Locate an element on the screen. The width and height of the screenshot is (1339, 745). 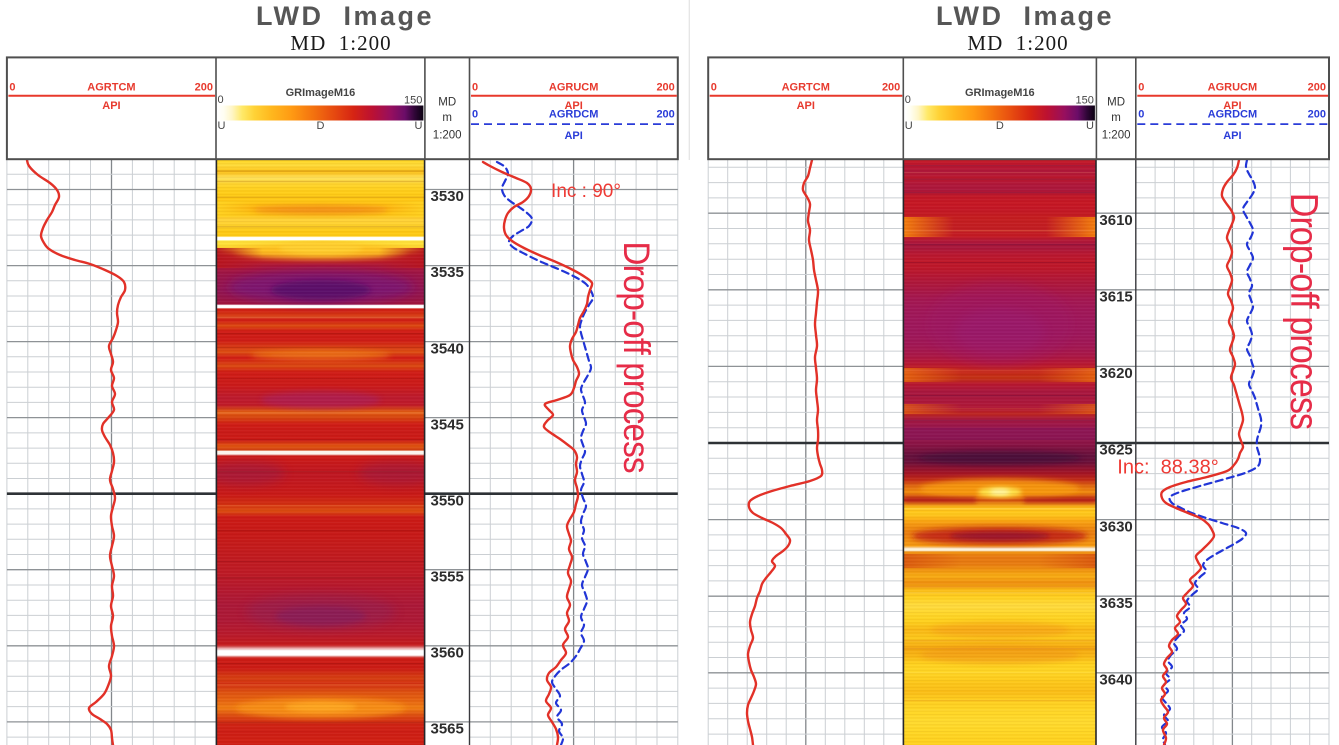
svg-text: 3640 is located at coordinates (1115, 680).